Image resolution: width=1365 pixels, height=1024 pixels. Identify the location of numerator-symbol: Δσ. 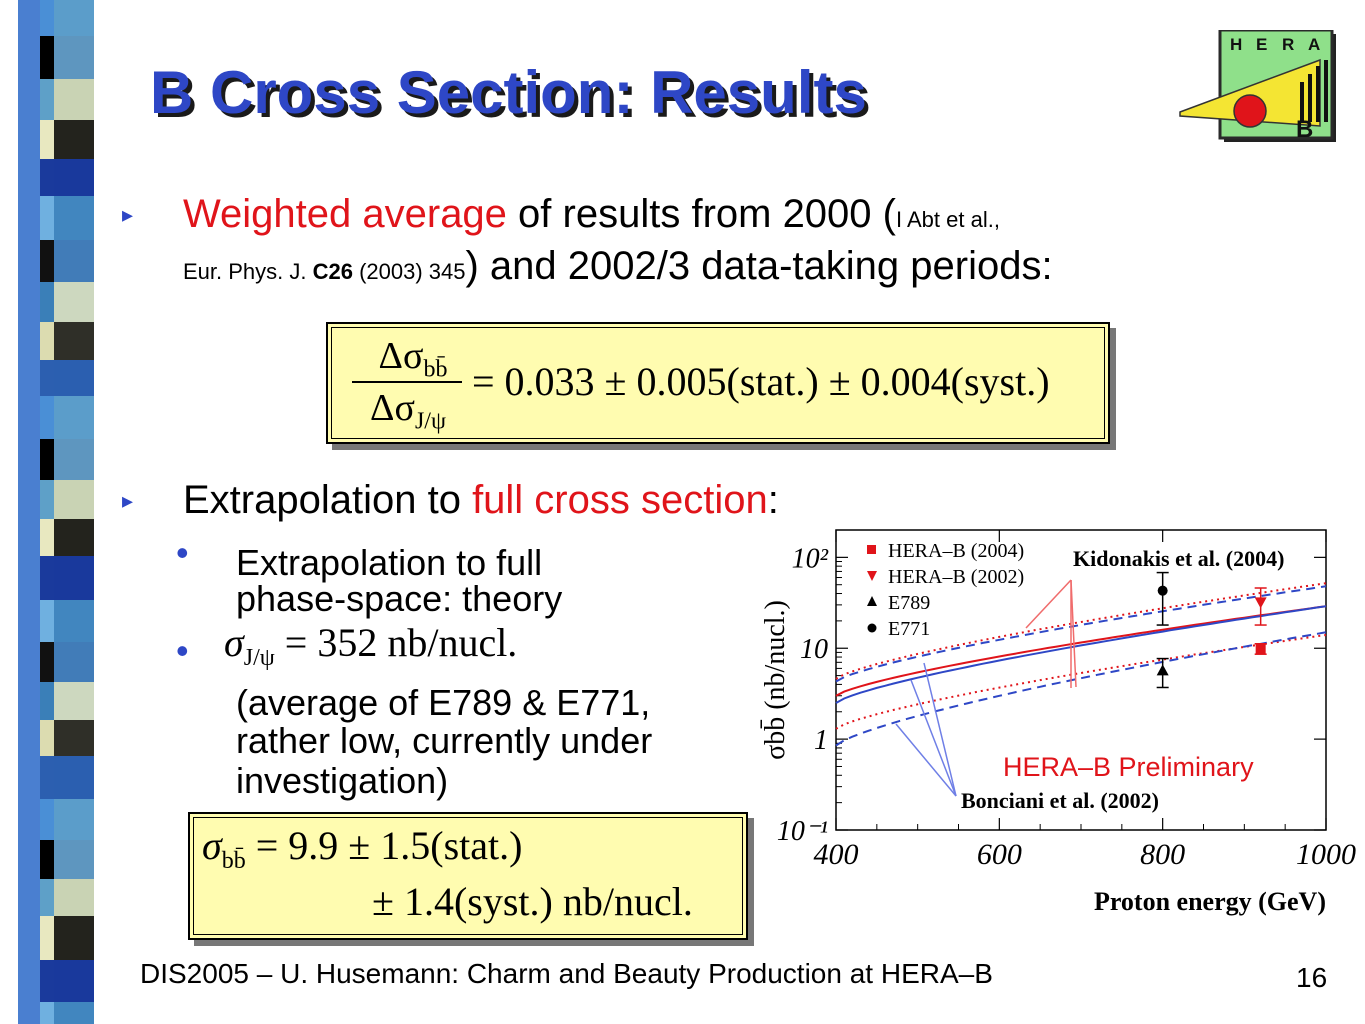
(401, 356).